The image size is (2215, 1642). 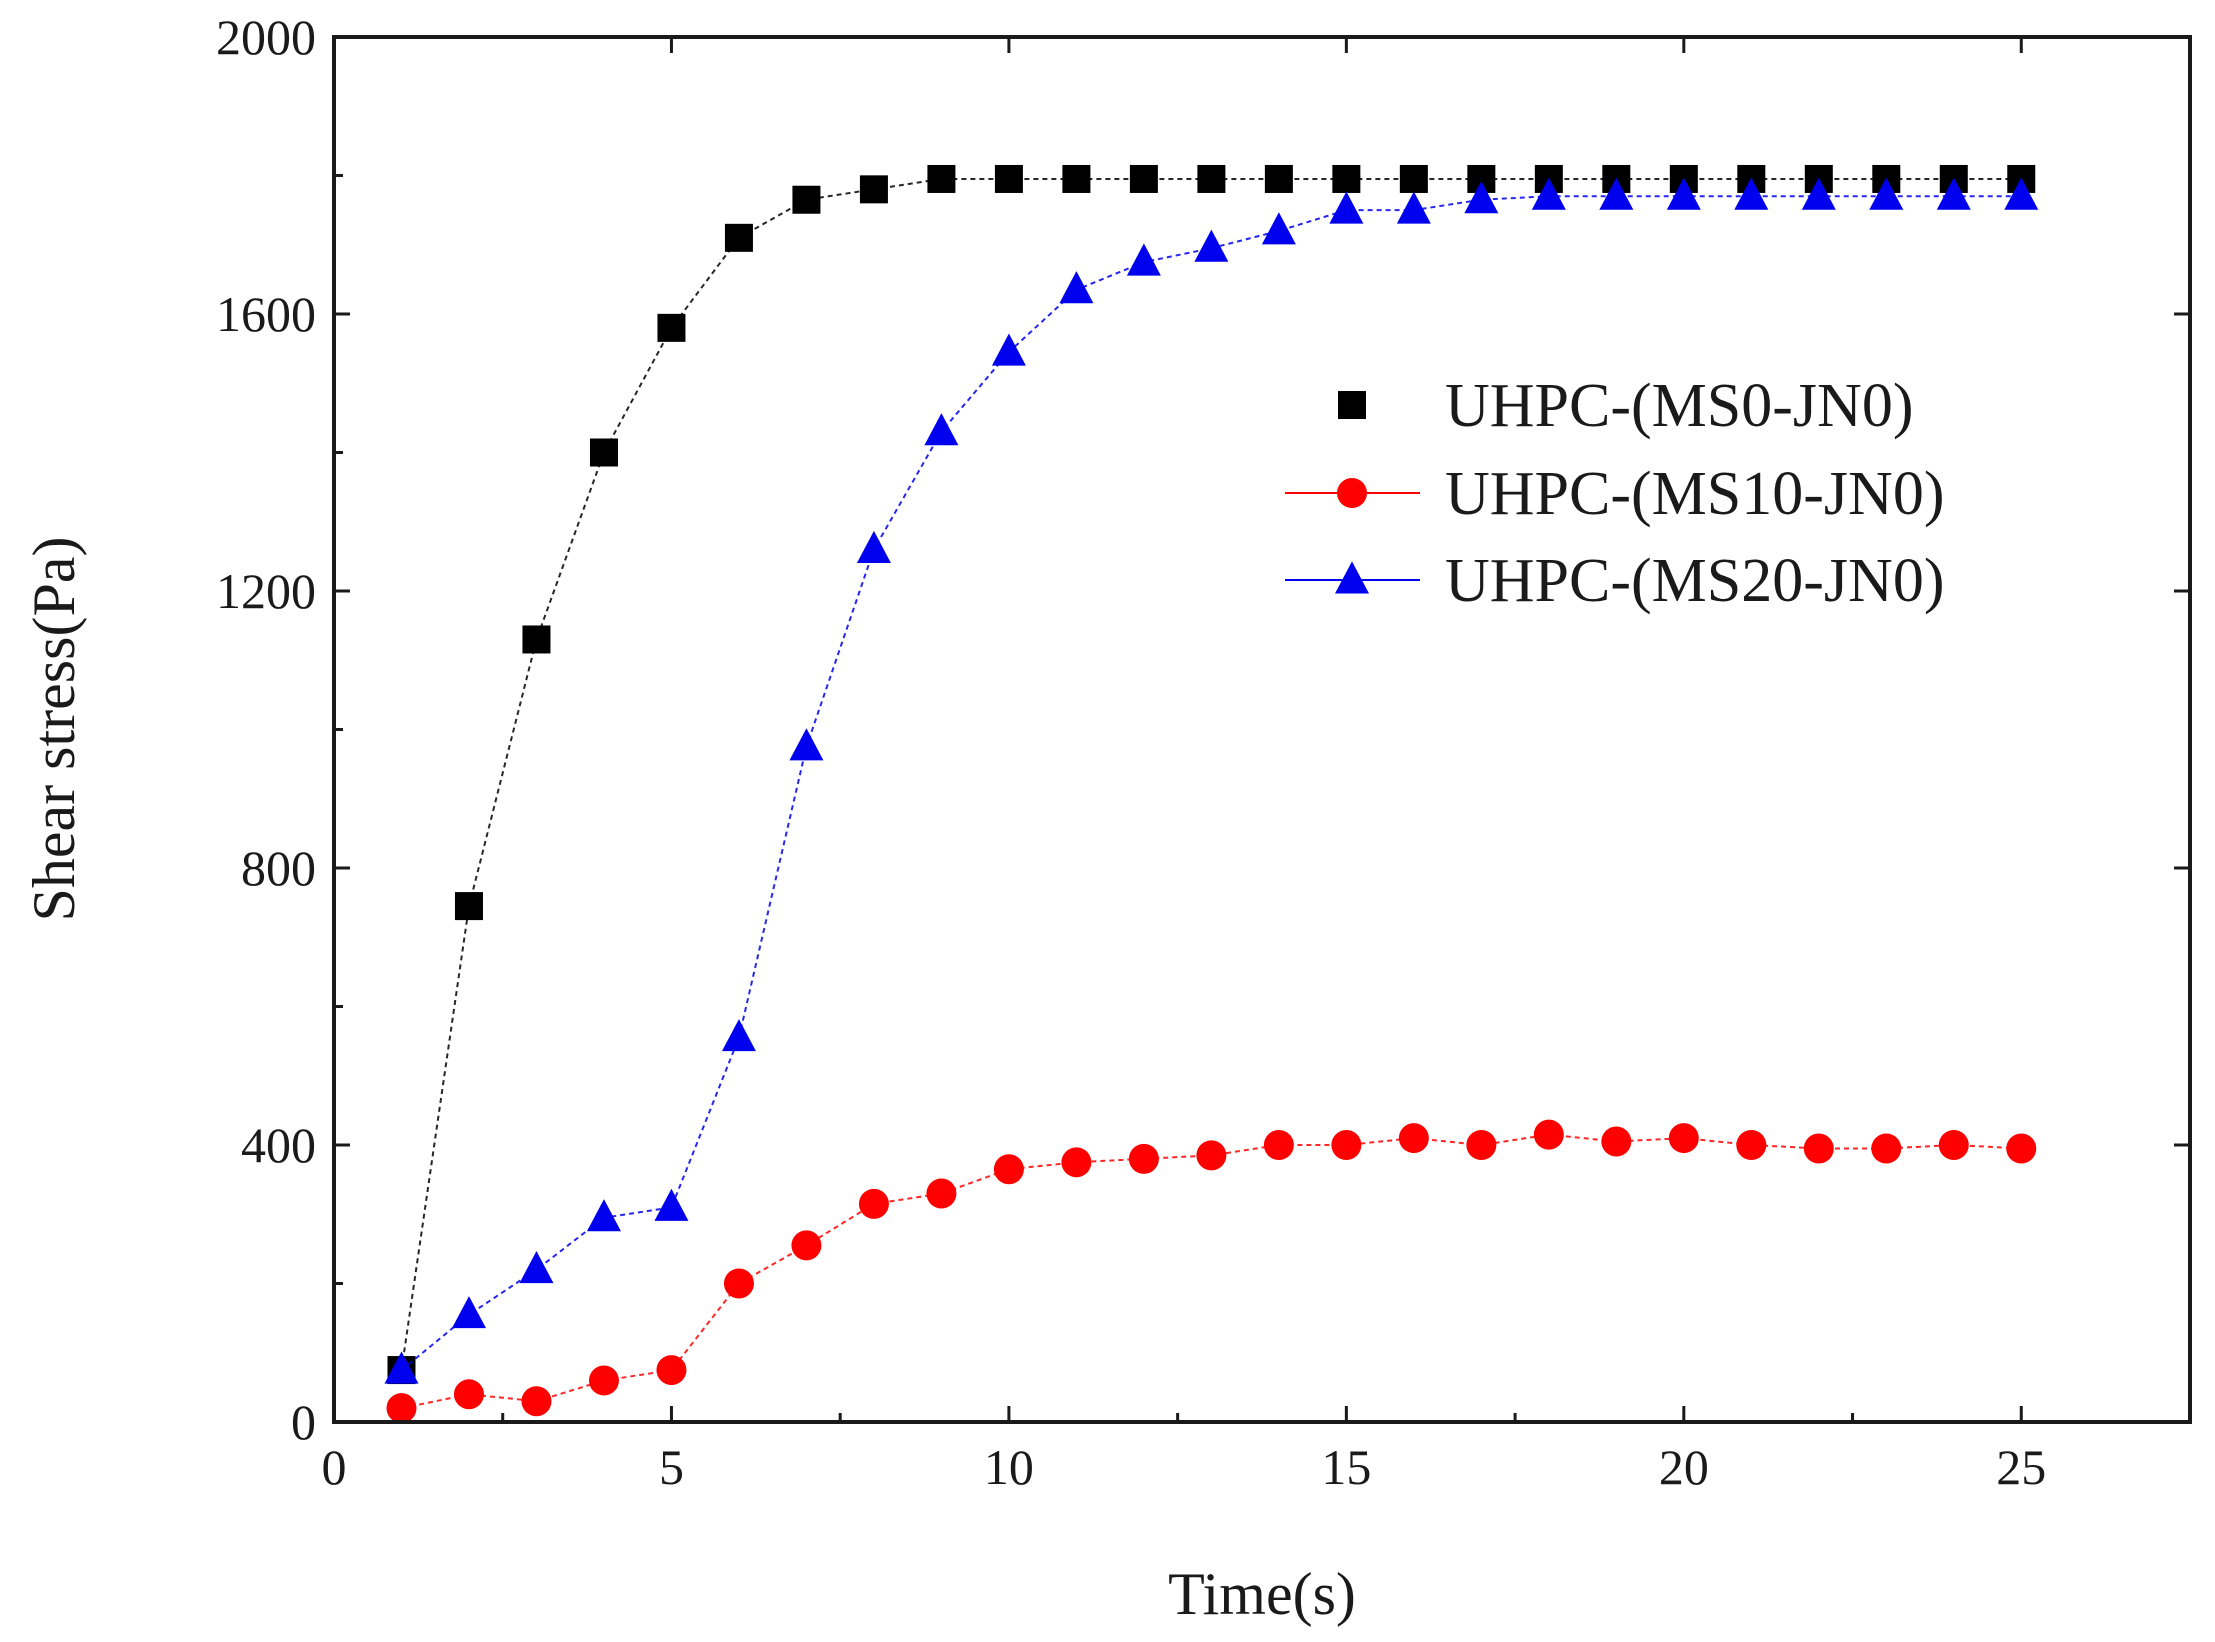 I want to click on y-tick-label-1: 400, so click(x=278, y=1145).